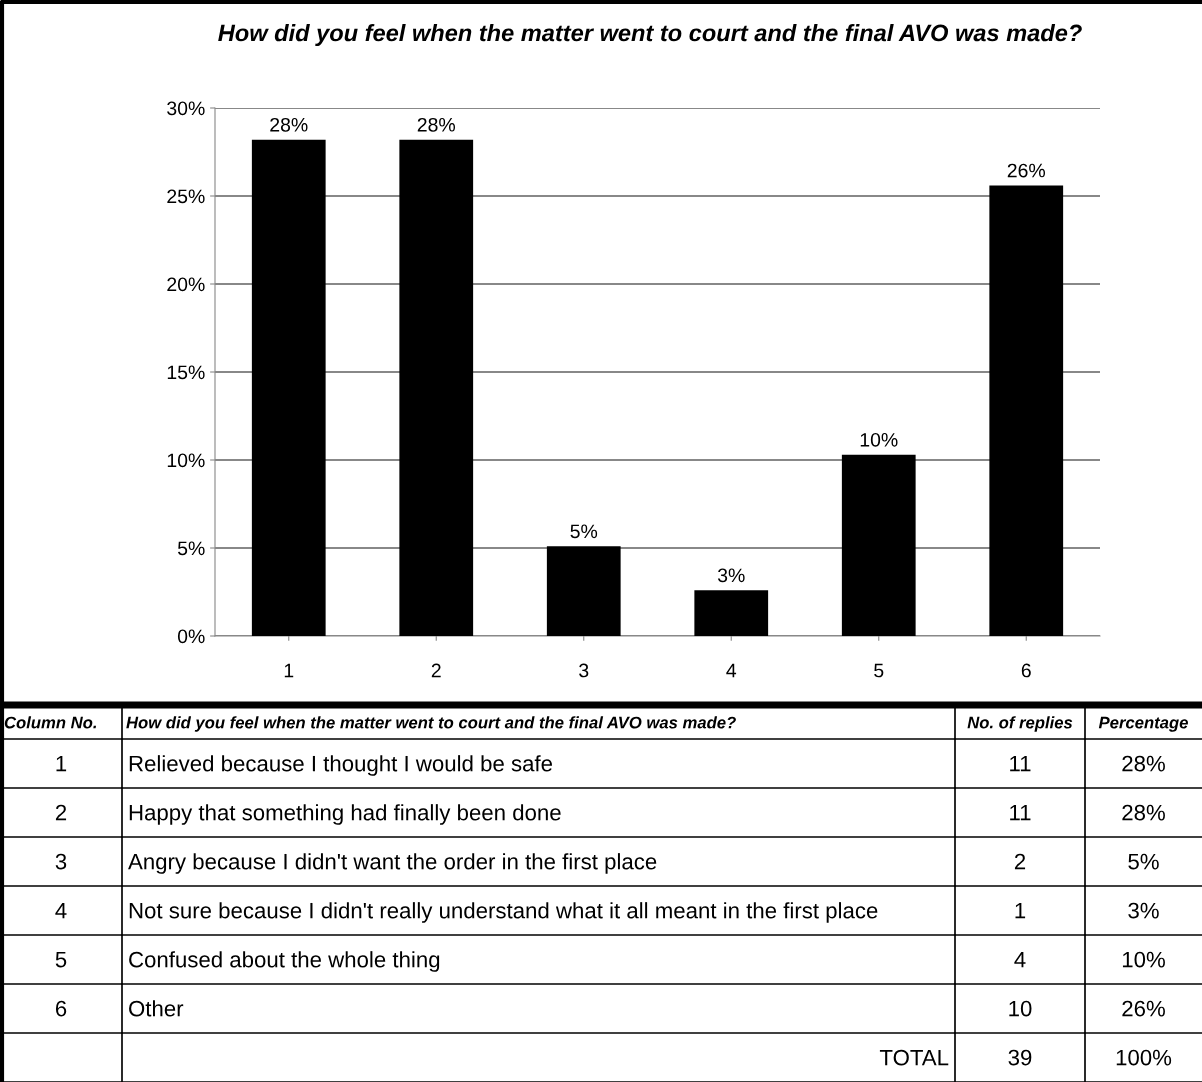 Image resolution: width=1202 pixels, height=1082 pixels. What do you see at coordinates (1143, 1008) in the screenshot?
I see `text: 26%` at bounding box center [1143, 1008].